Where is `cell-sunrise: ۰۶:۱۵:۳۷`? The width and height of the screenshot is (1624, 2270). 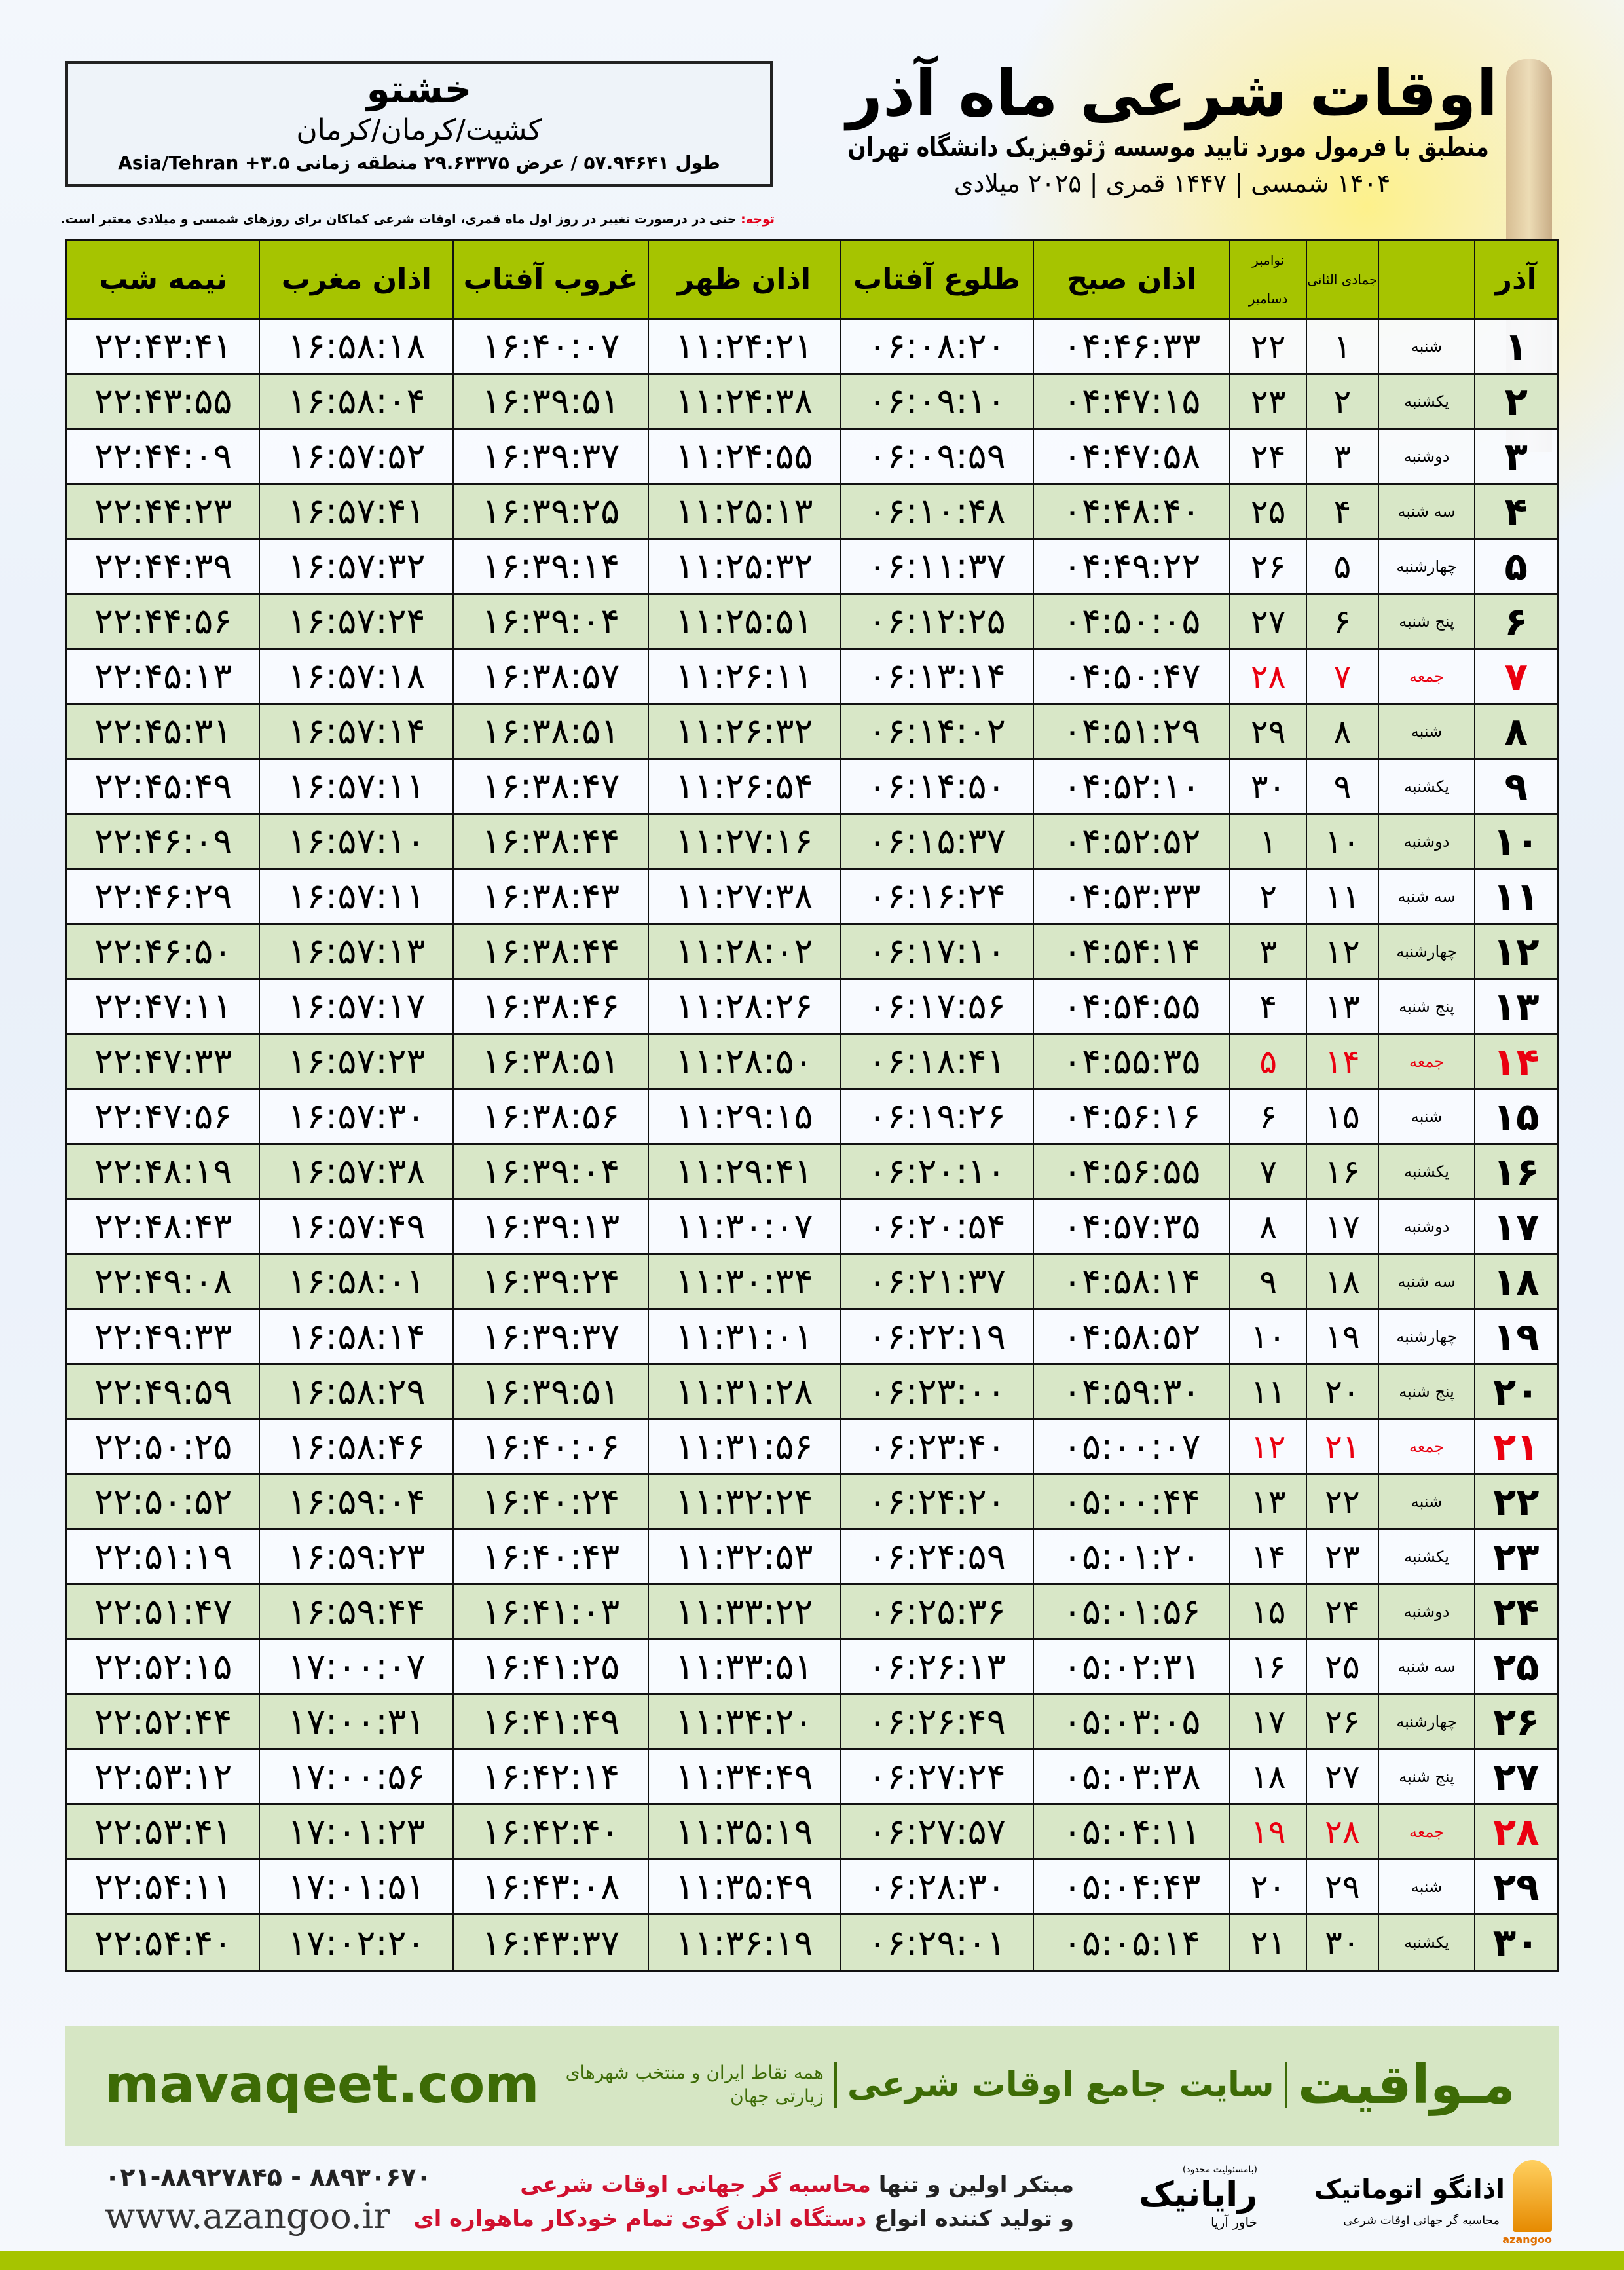 cell-sunrise: ۰۶:۱۵:۳۷ is located at coordinates (936, 841).